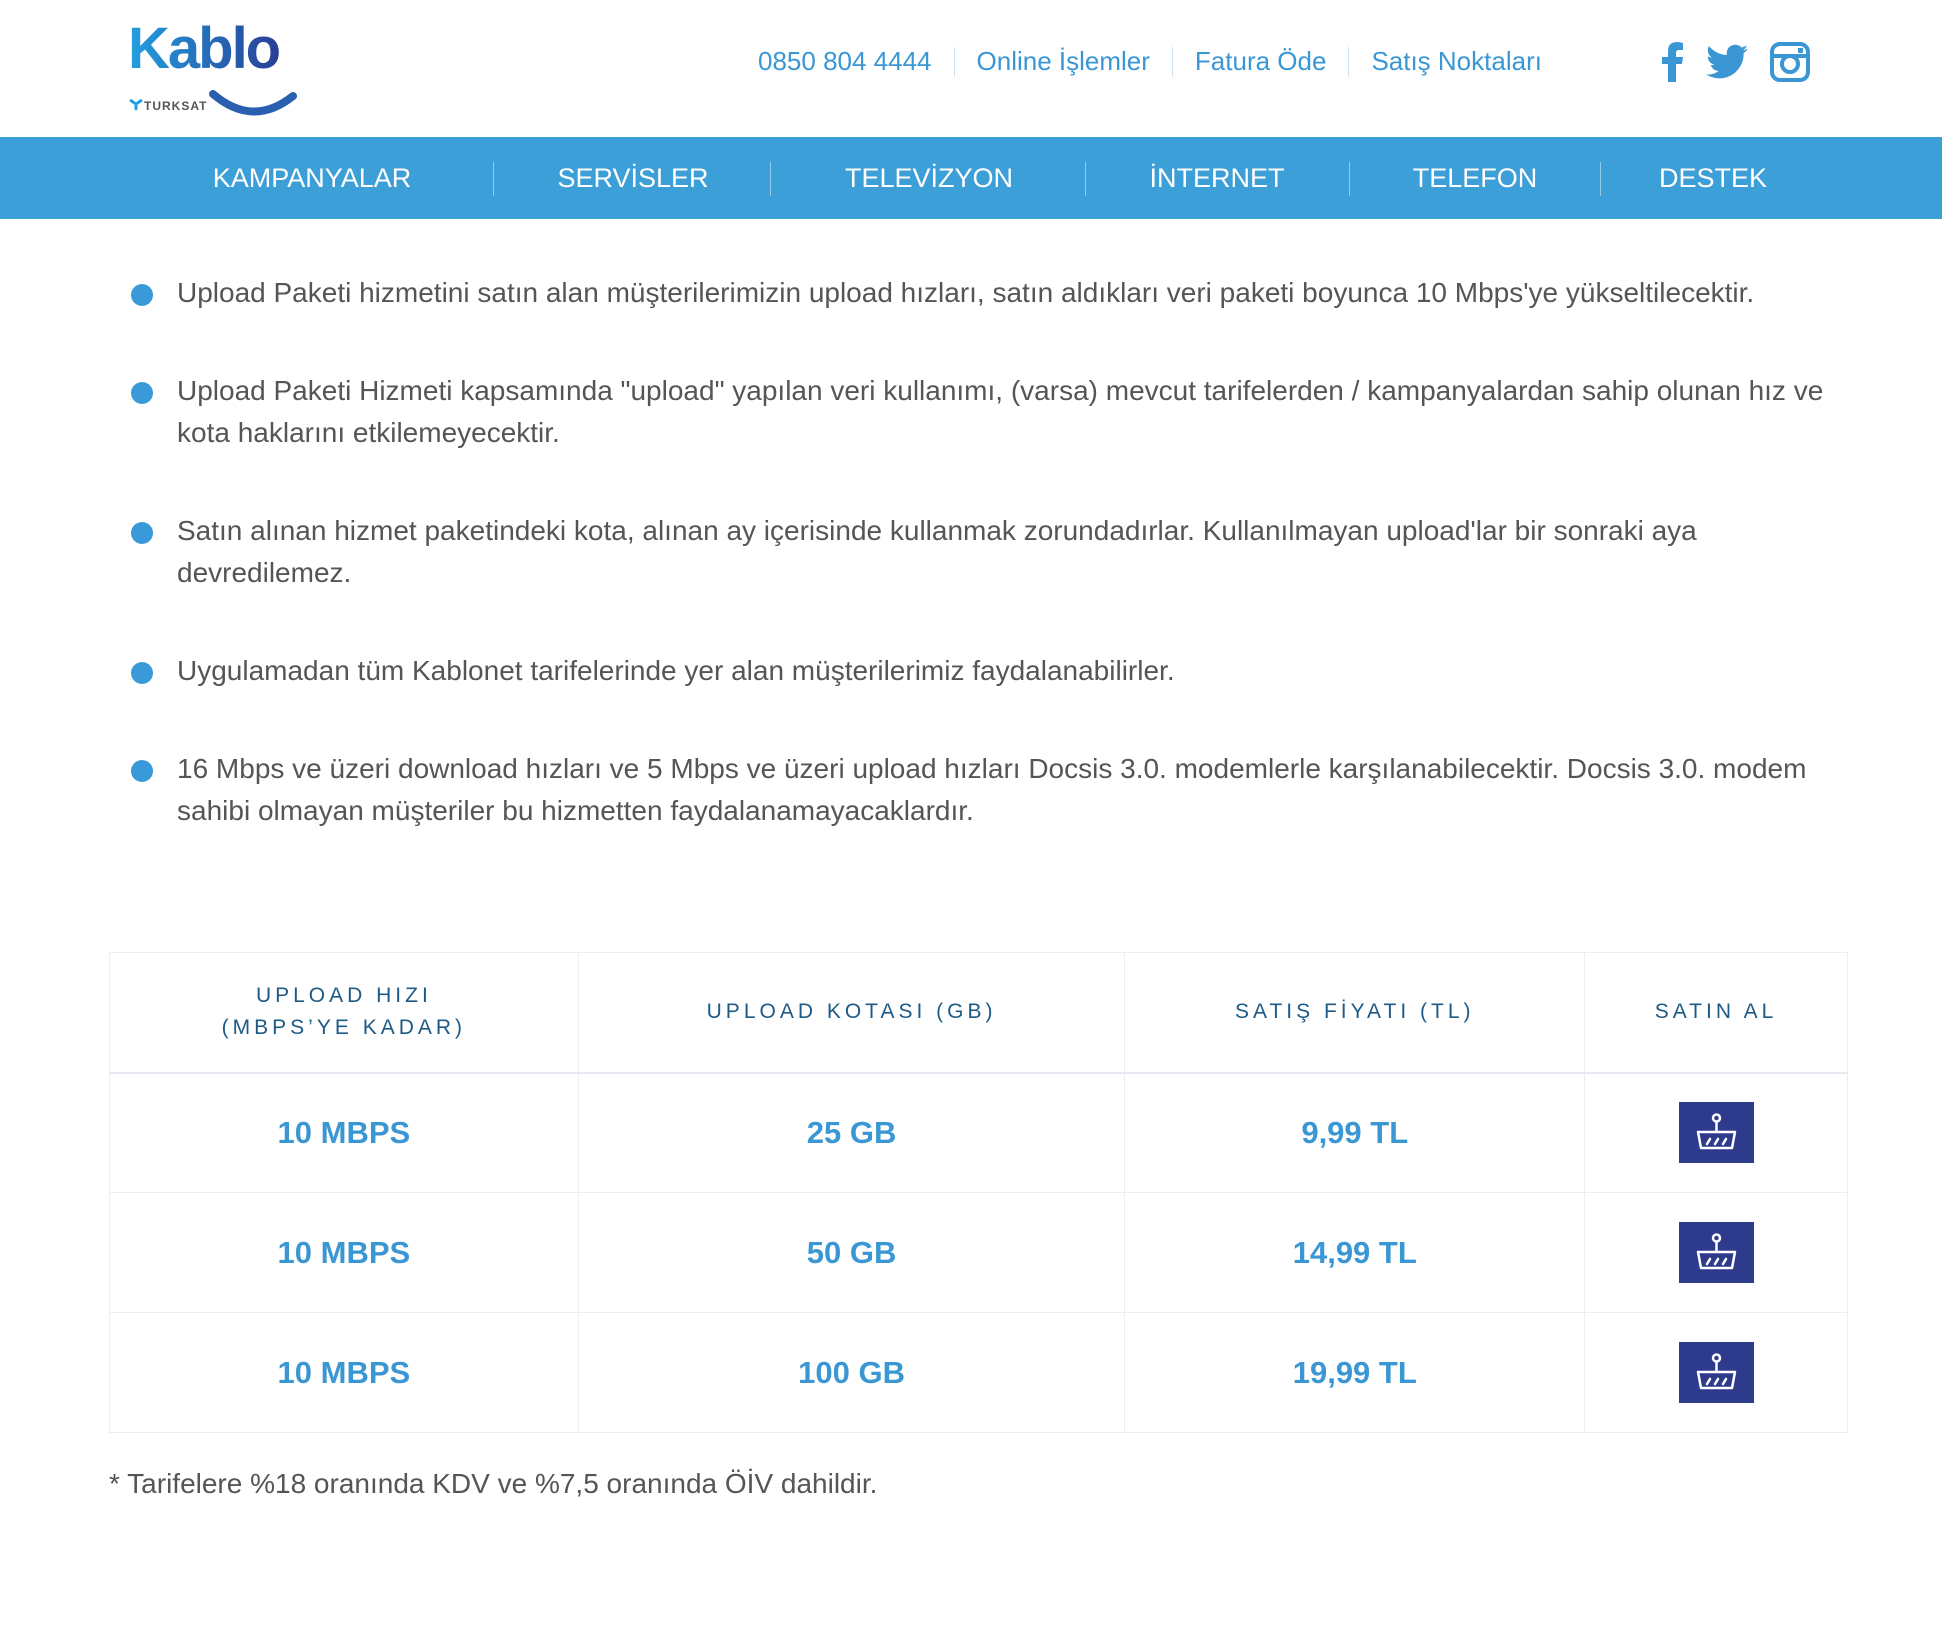  I want to click on header-line: (MBPS’YE KADAR), so click(344, 1028).